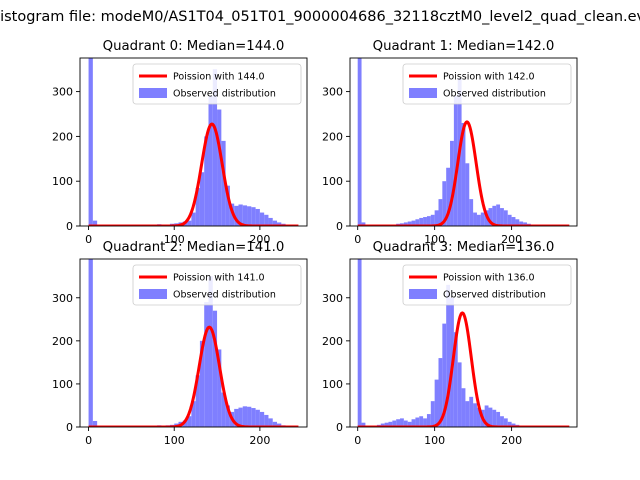  Describe the element at coordinates (464, 46) in the screenshot. I see `subplot-title: Quadrant 1: Median=142.0` at that location.